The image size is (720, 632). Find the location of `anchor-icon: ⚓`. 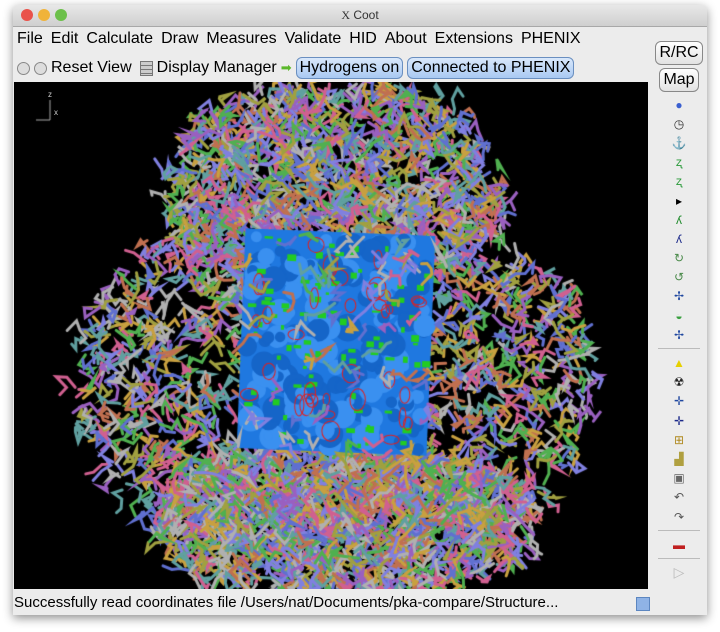

anchor-icon: ⚓ is located at coordinates (679, 142).